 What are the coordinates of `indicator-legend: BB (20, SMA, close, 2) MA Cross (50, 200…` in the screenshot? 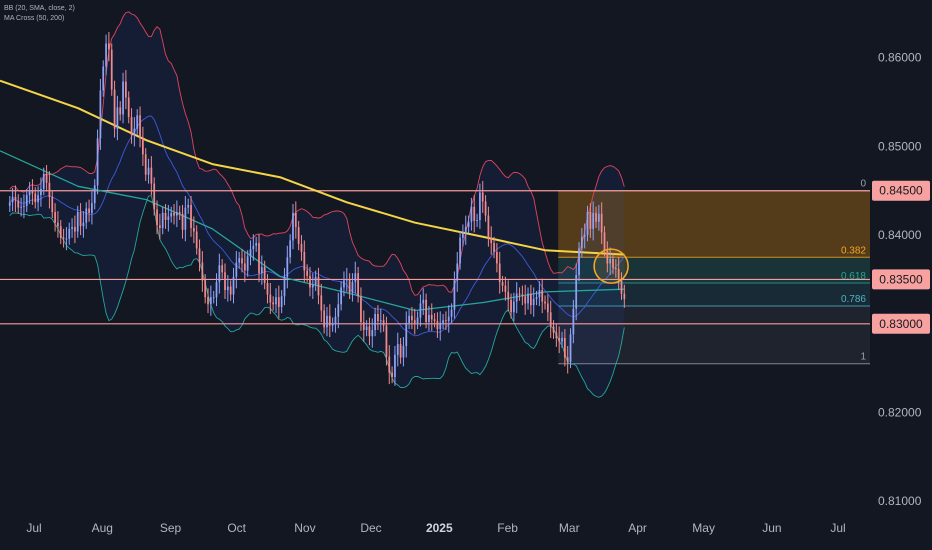 It's located at (39, 14).